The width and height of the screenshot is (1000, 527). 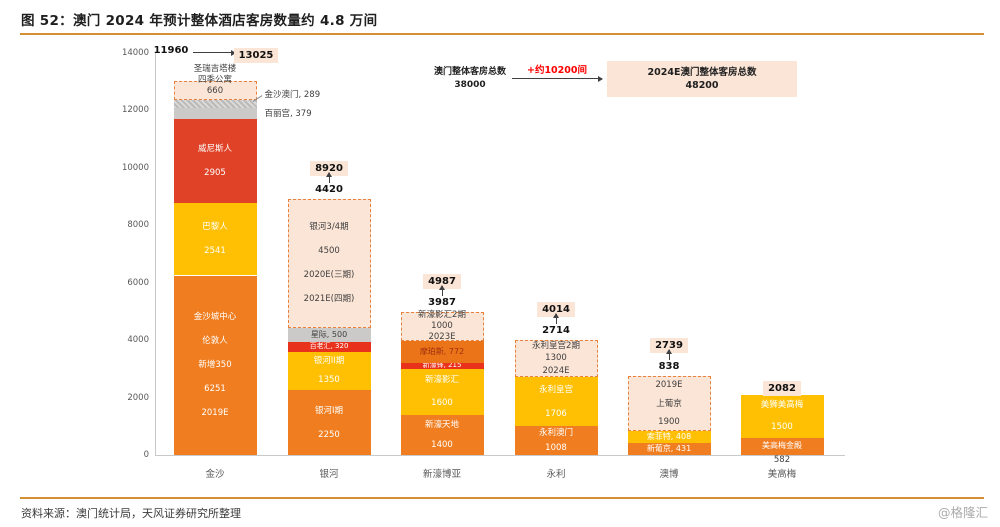 I want to click on segment-callout-label: 金沙澳门, 289, so click(x=292, y=95).